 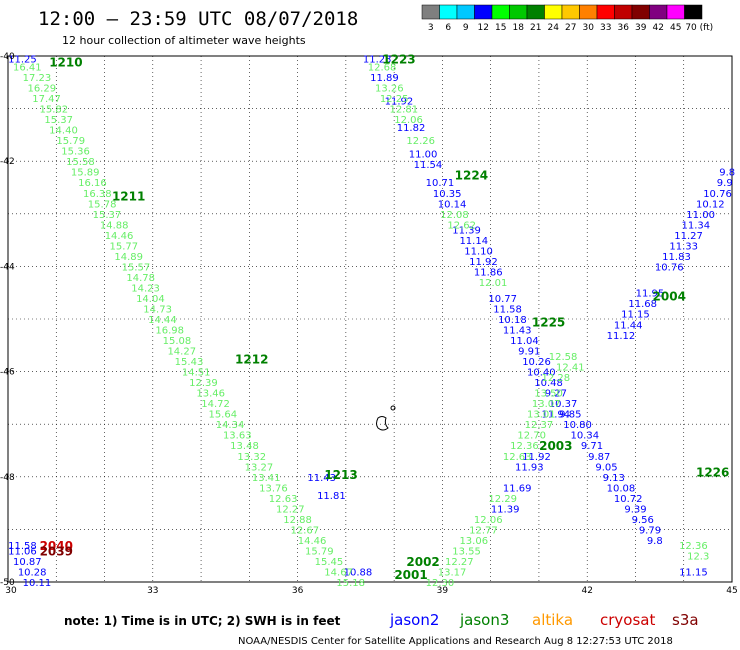 I want to click on jason2-wave-height: 9.13, so click(x=614, y=478).